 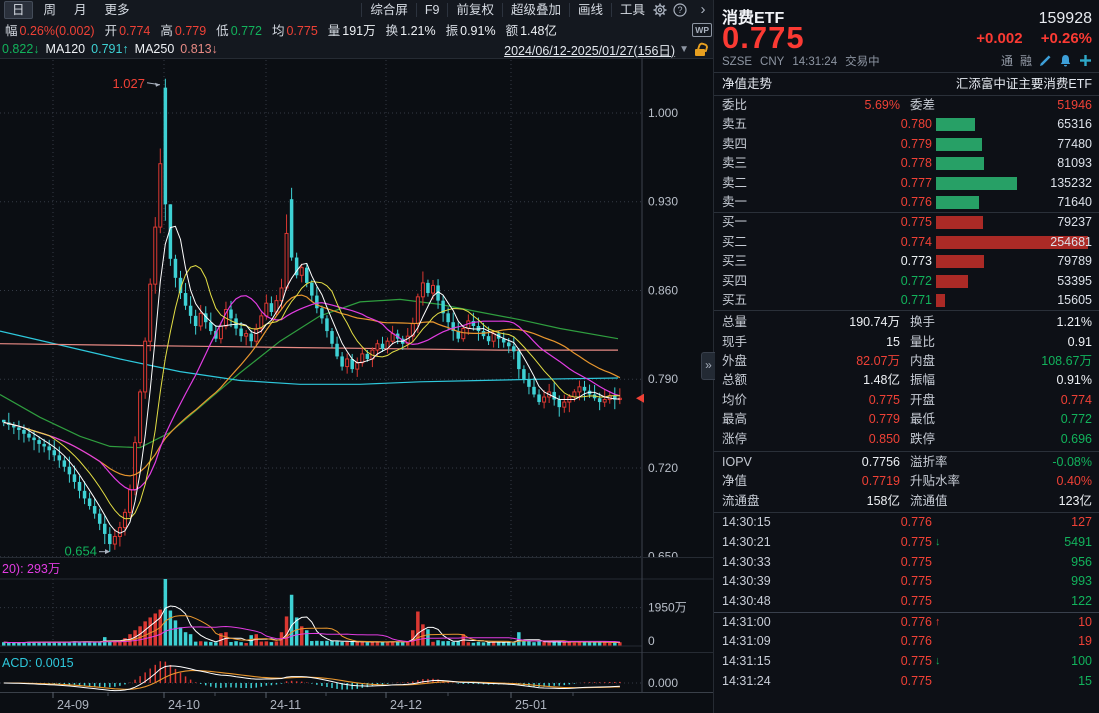 I want to click on wp-badge-icon: WP, so click(x=702, y=29).